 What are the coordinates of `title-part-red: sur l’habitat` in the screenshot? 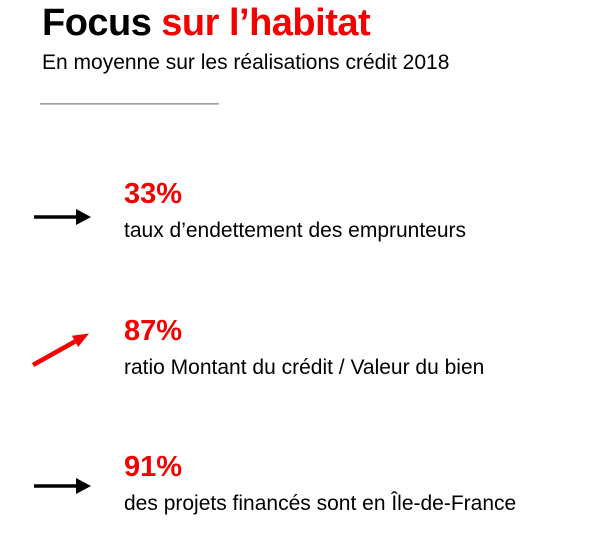 It's located at (266, 23).